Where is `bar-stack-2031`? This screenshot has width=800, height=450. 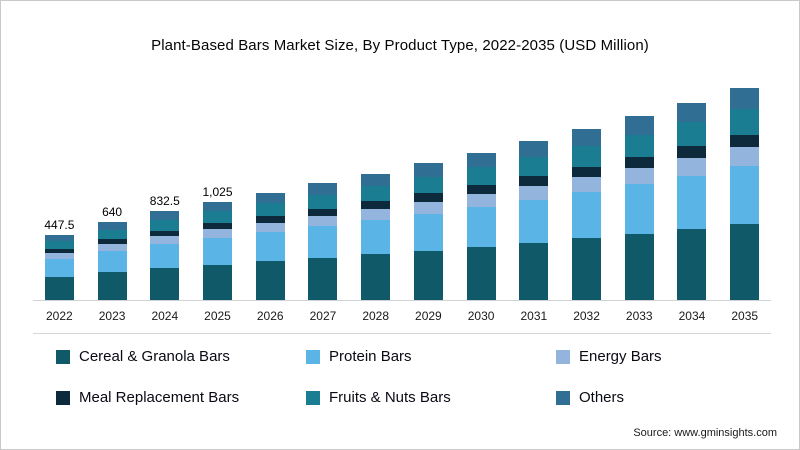 bar-stack-2031 is located at coordinates (534, 220).